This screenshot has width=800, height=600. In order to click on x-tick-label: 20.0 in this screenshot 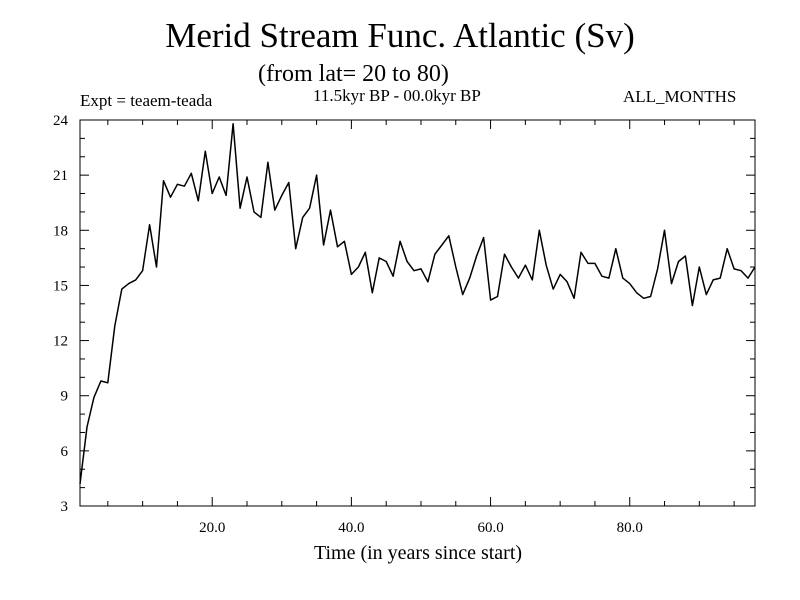, I will do `click(212, 528)`.